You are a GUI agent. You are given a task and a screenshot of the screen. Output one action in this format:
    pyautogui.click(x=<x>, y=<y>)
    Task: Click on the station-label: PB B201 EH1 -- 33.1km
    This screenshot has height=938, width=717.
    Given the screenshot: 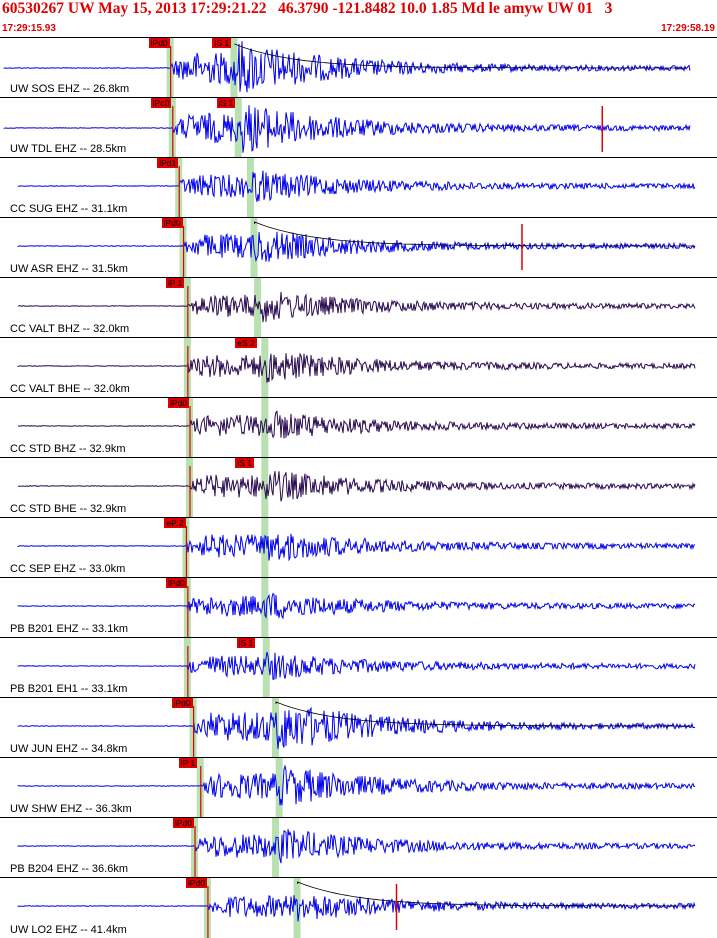 What is the action you would take?
    pyautogui.click(x=69, y=689)
    